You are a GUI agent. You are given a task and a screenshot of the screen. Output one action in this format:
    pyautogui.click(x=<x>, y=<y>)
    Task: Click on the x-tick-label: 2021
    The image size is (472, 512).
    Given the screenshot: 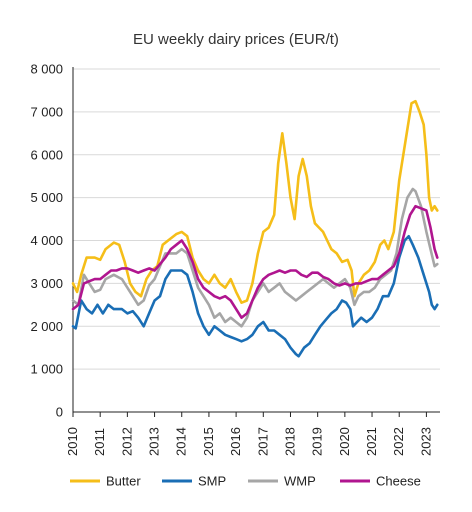 What is the action you would take?
    pyautogui.click(x=371, y=441)
    